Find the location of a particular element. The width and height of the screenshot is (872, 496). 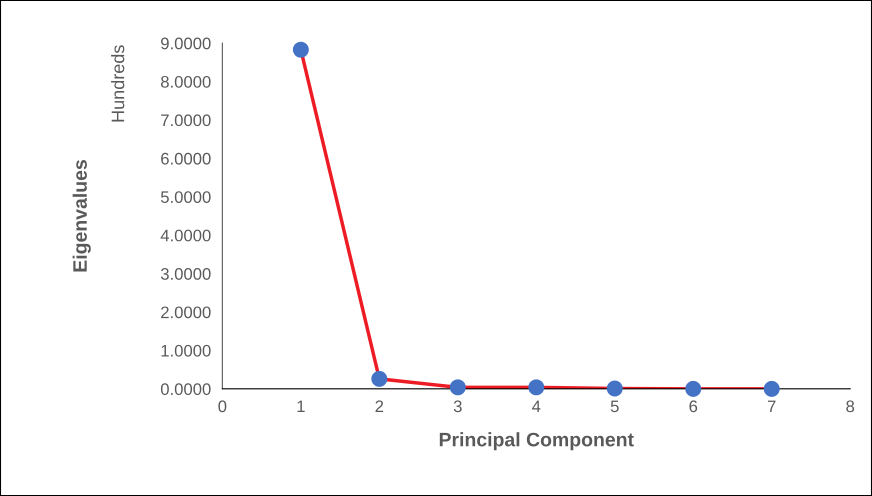

y-tick-label: 9.0000 is located at coordinates (186, 44).